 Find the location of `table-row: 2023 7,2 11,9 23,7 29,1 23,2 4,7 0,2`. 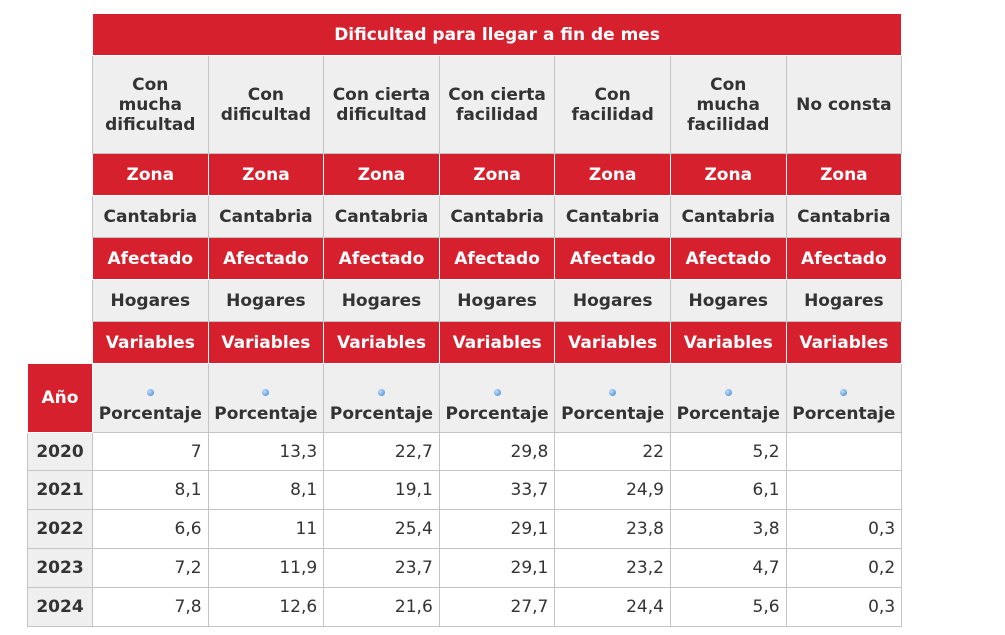

table-row: 2023 7,2 11,9 23,7 29,1 23,2 4,7 0,2 is located at coordinates (465, 568).